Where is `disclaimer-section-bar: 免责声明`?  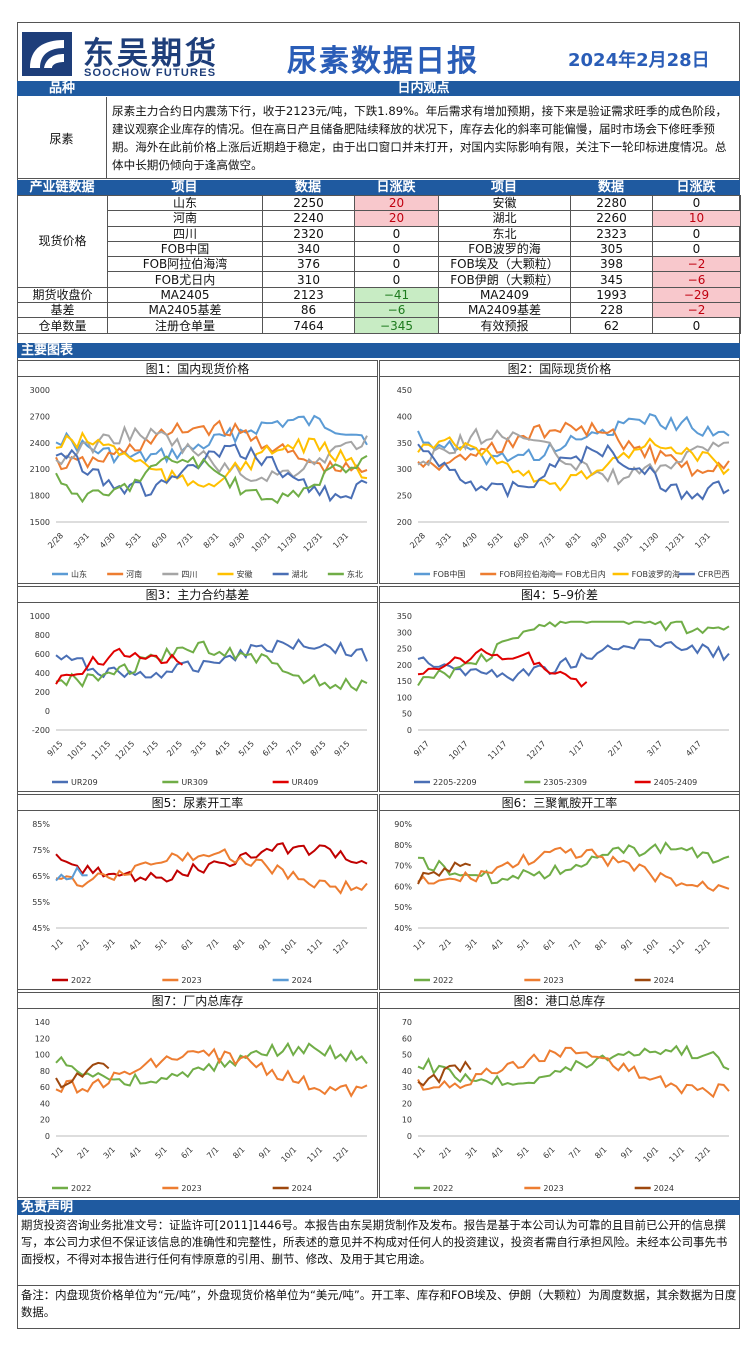 disclaimer-section-bar: 免责声明 is located at coordinates (378, 1207).